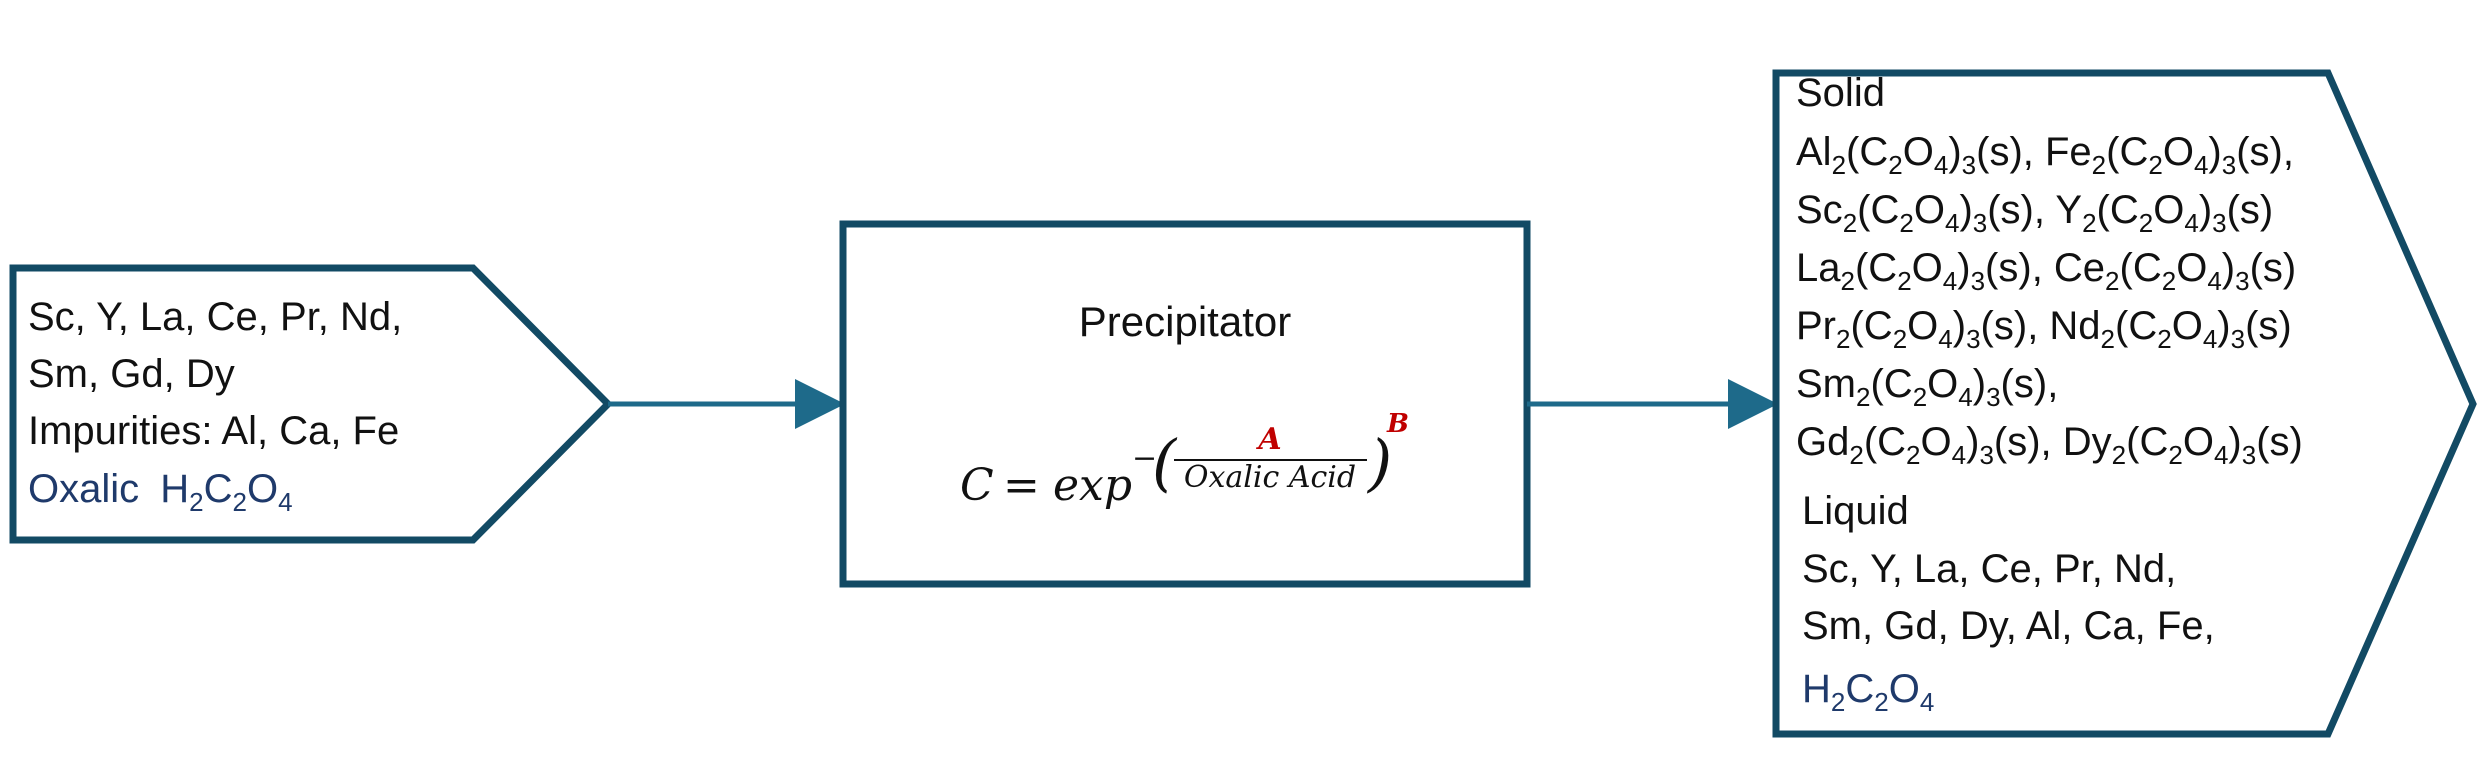 This screenshot has width=2484, height=775. What do you see at coordinates (131, 374) in the screenshot?
I see `input-line-2: Sm, Gd, Dy` at bounding box center [131, 374].